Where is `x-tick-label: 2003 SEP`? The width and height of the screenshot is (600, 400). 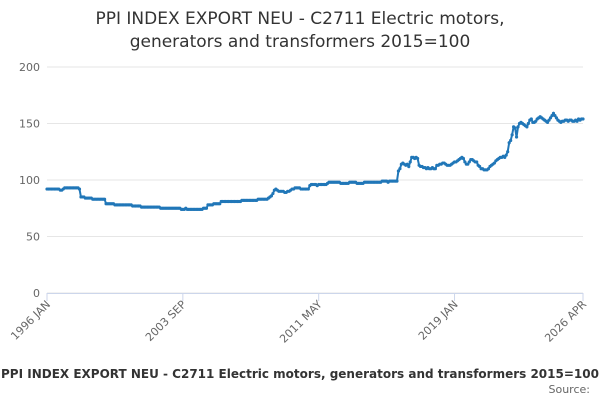 x-tick-label: 2003 SEP is located at coordinates (166, 321).